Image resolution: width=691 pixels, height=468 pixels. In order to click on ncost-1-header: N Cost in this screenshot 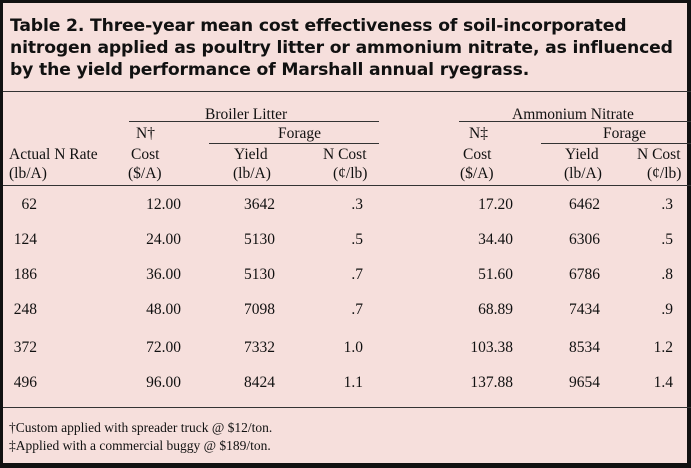, I will do `click(345, 154)`.